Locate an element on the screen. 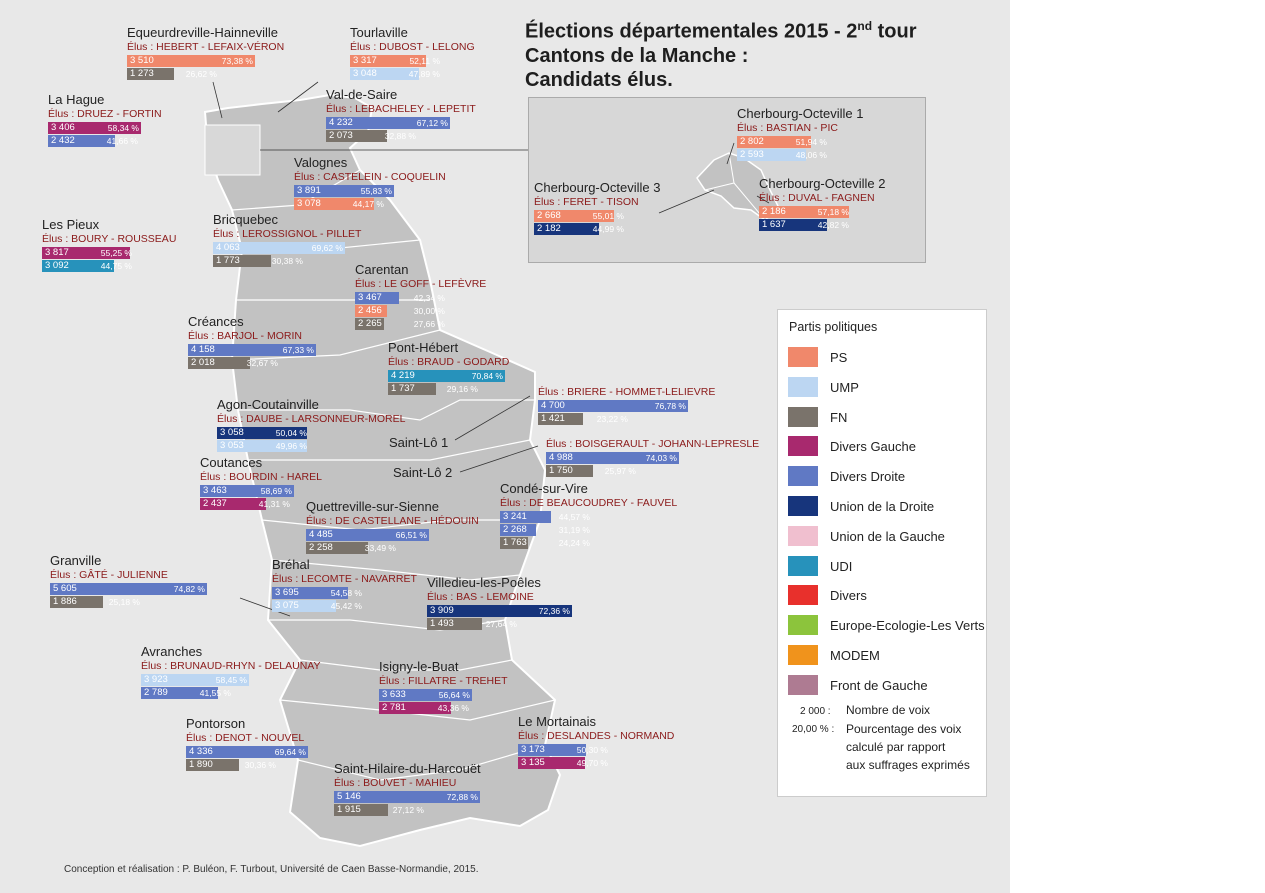 This screenshot has width=1265, height=893. vote-count: 5 146 is located at coordinates (349, 796).